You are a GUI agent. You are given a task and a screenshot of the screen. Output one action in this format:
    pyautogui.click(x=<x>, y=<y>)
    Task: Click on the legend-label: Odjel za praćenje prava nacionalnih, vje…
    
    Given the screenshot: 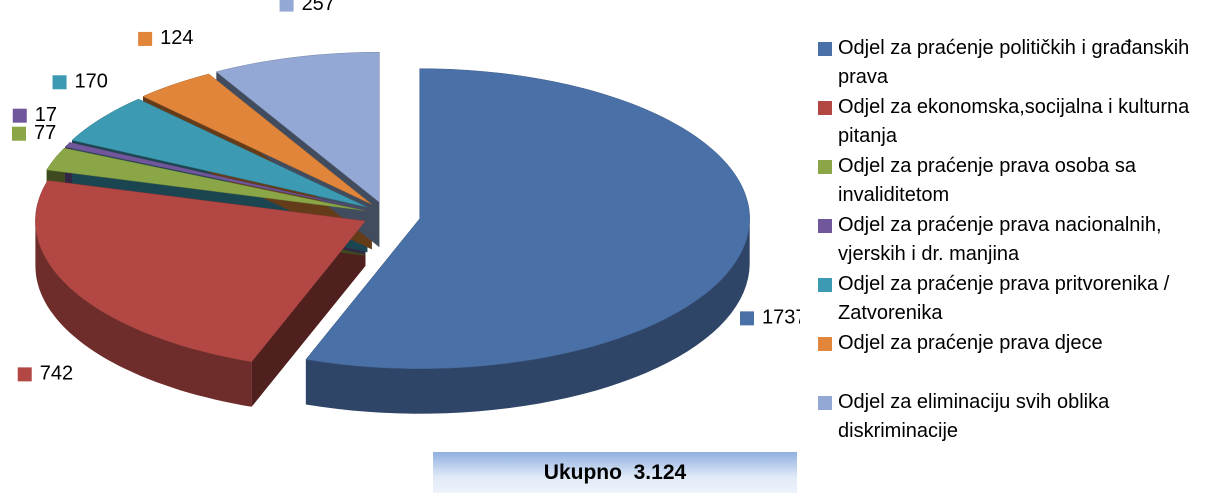 What is the action you would take?
    pyautogui.click(x=1000, y=239)
    